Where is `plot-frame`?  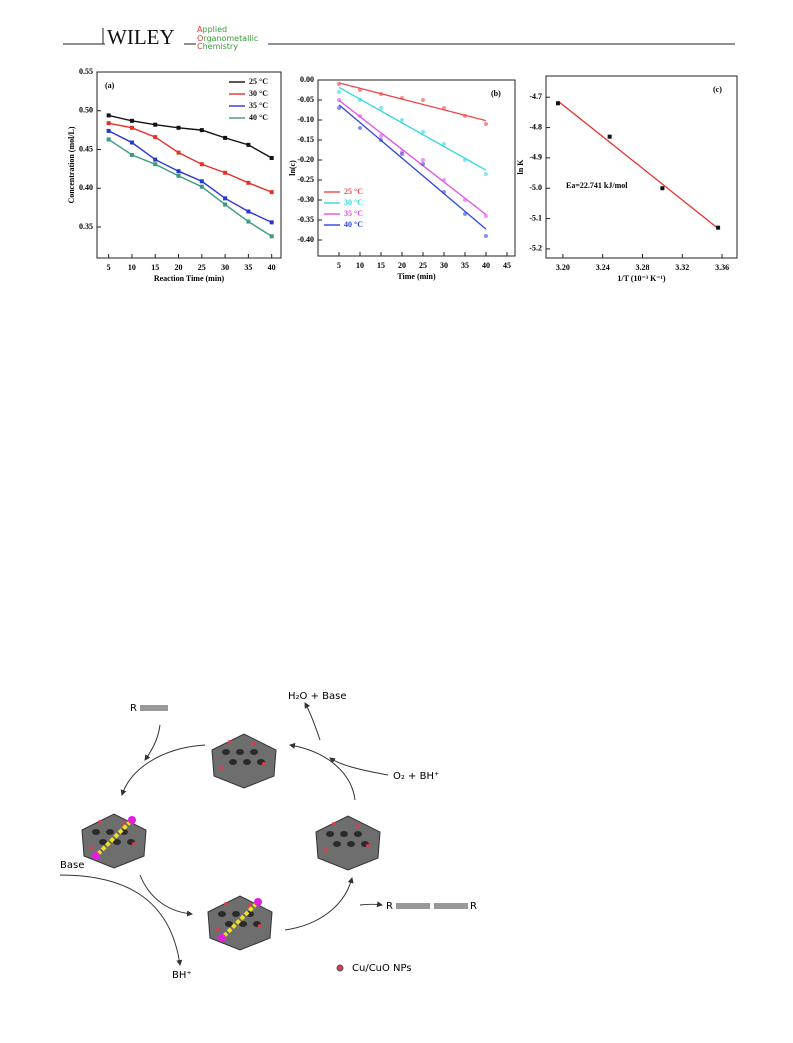 plot-frame is located at coordinates (416, 168).